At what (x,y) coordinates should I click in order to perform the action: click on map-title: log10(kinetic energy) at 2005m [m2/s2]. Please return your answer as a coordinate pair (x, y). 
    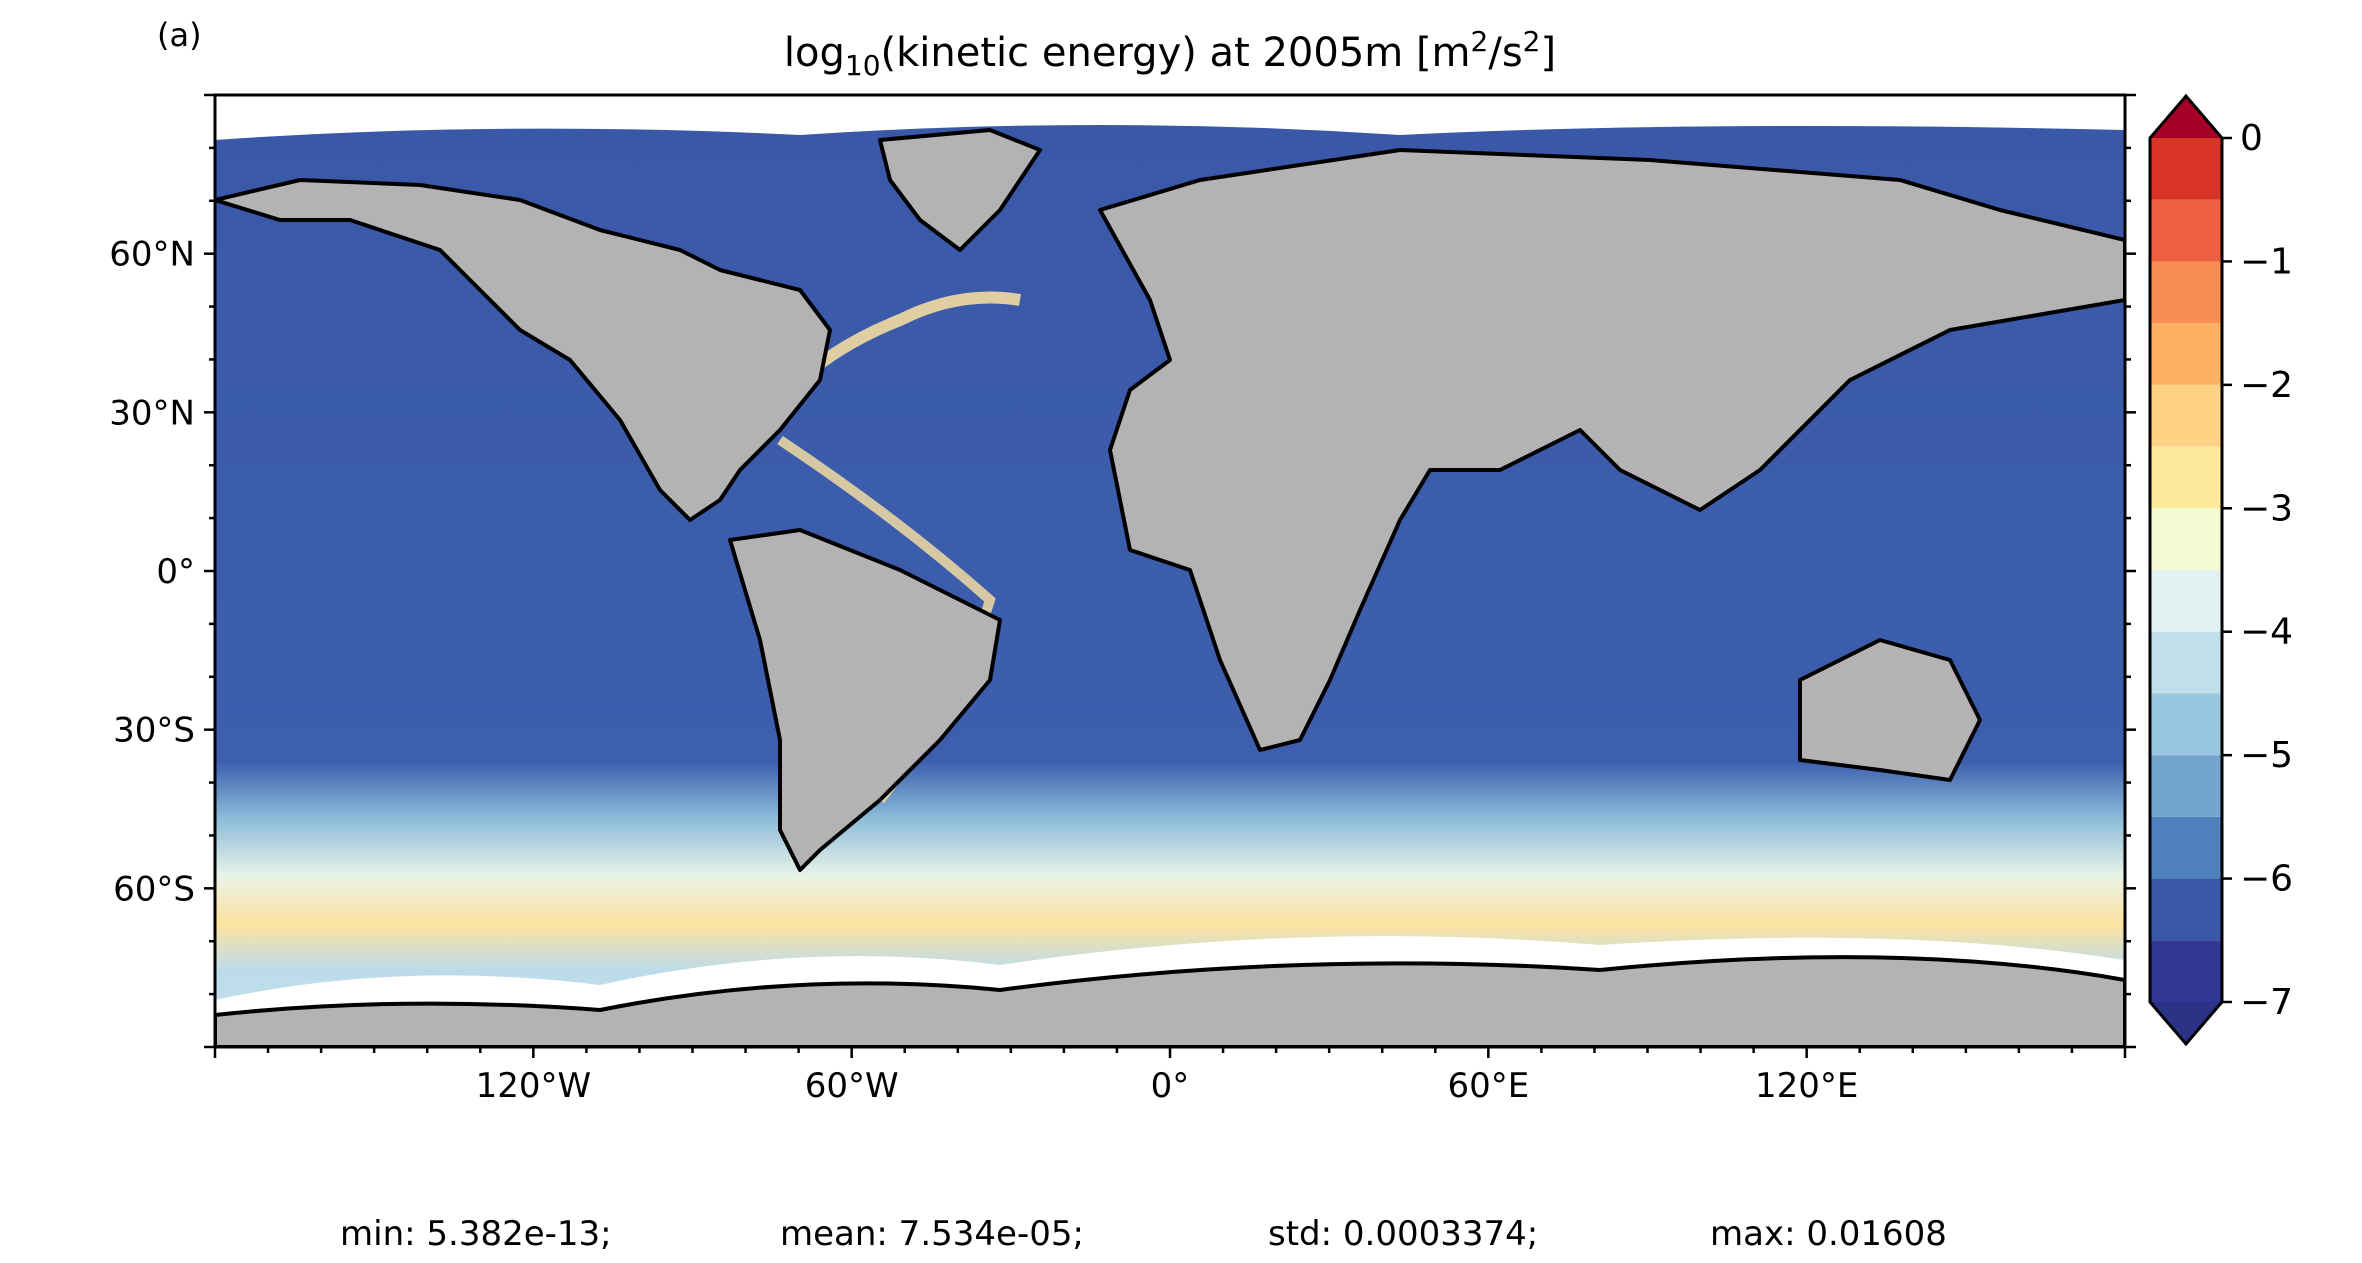
    Looking at the image, I should click on (1170, 53).